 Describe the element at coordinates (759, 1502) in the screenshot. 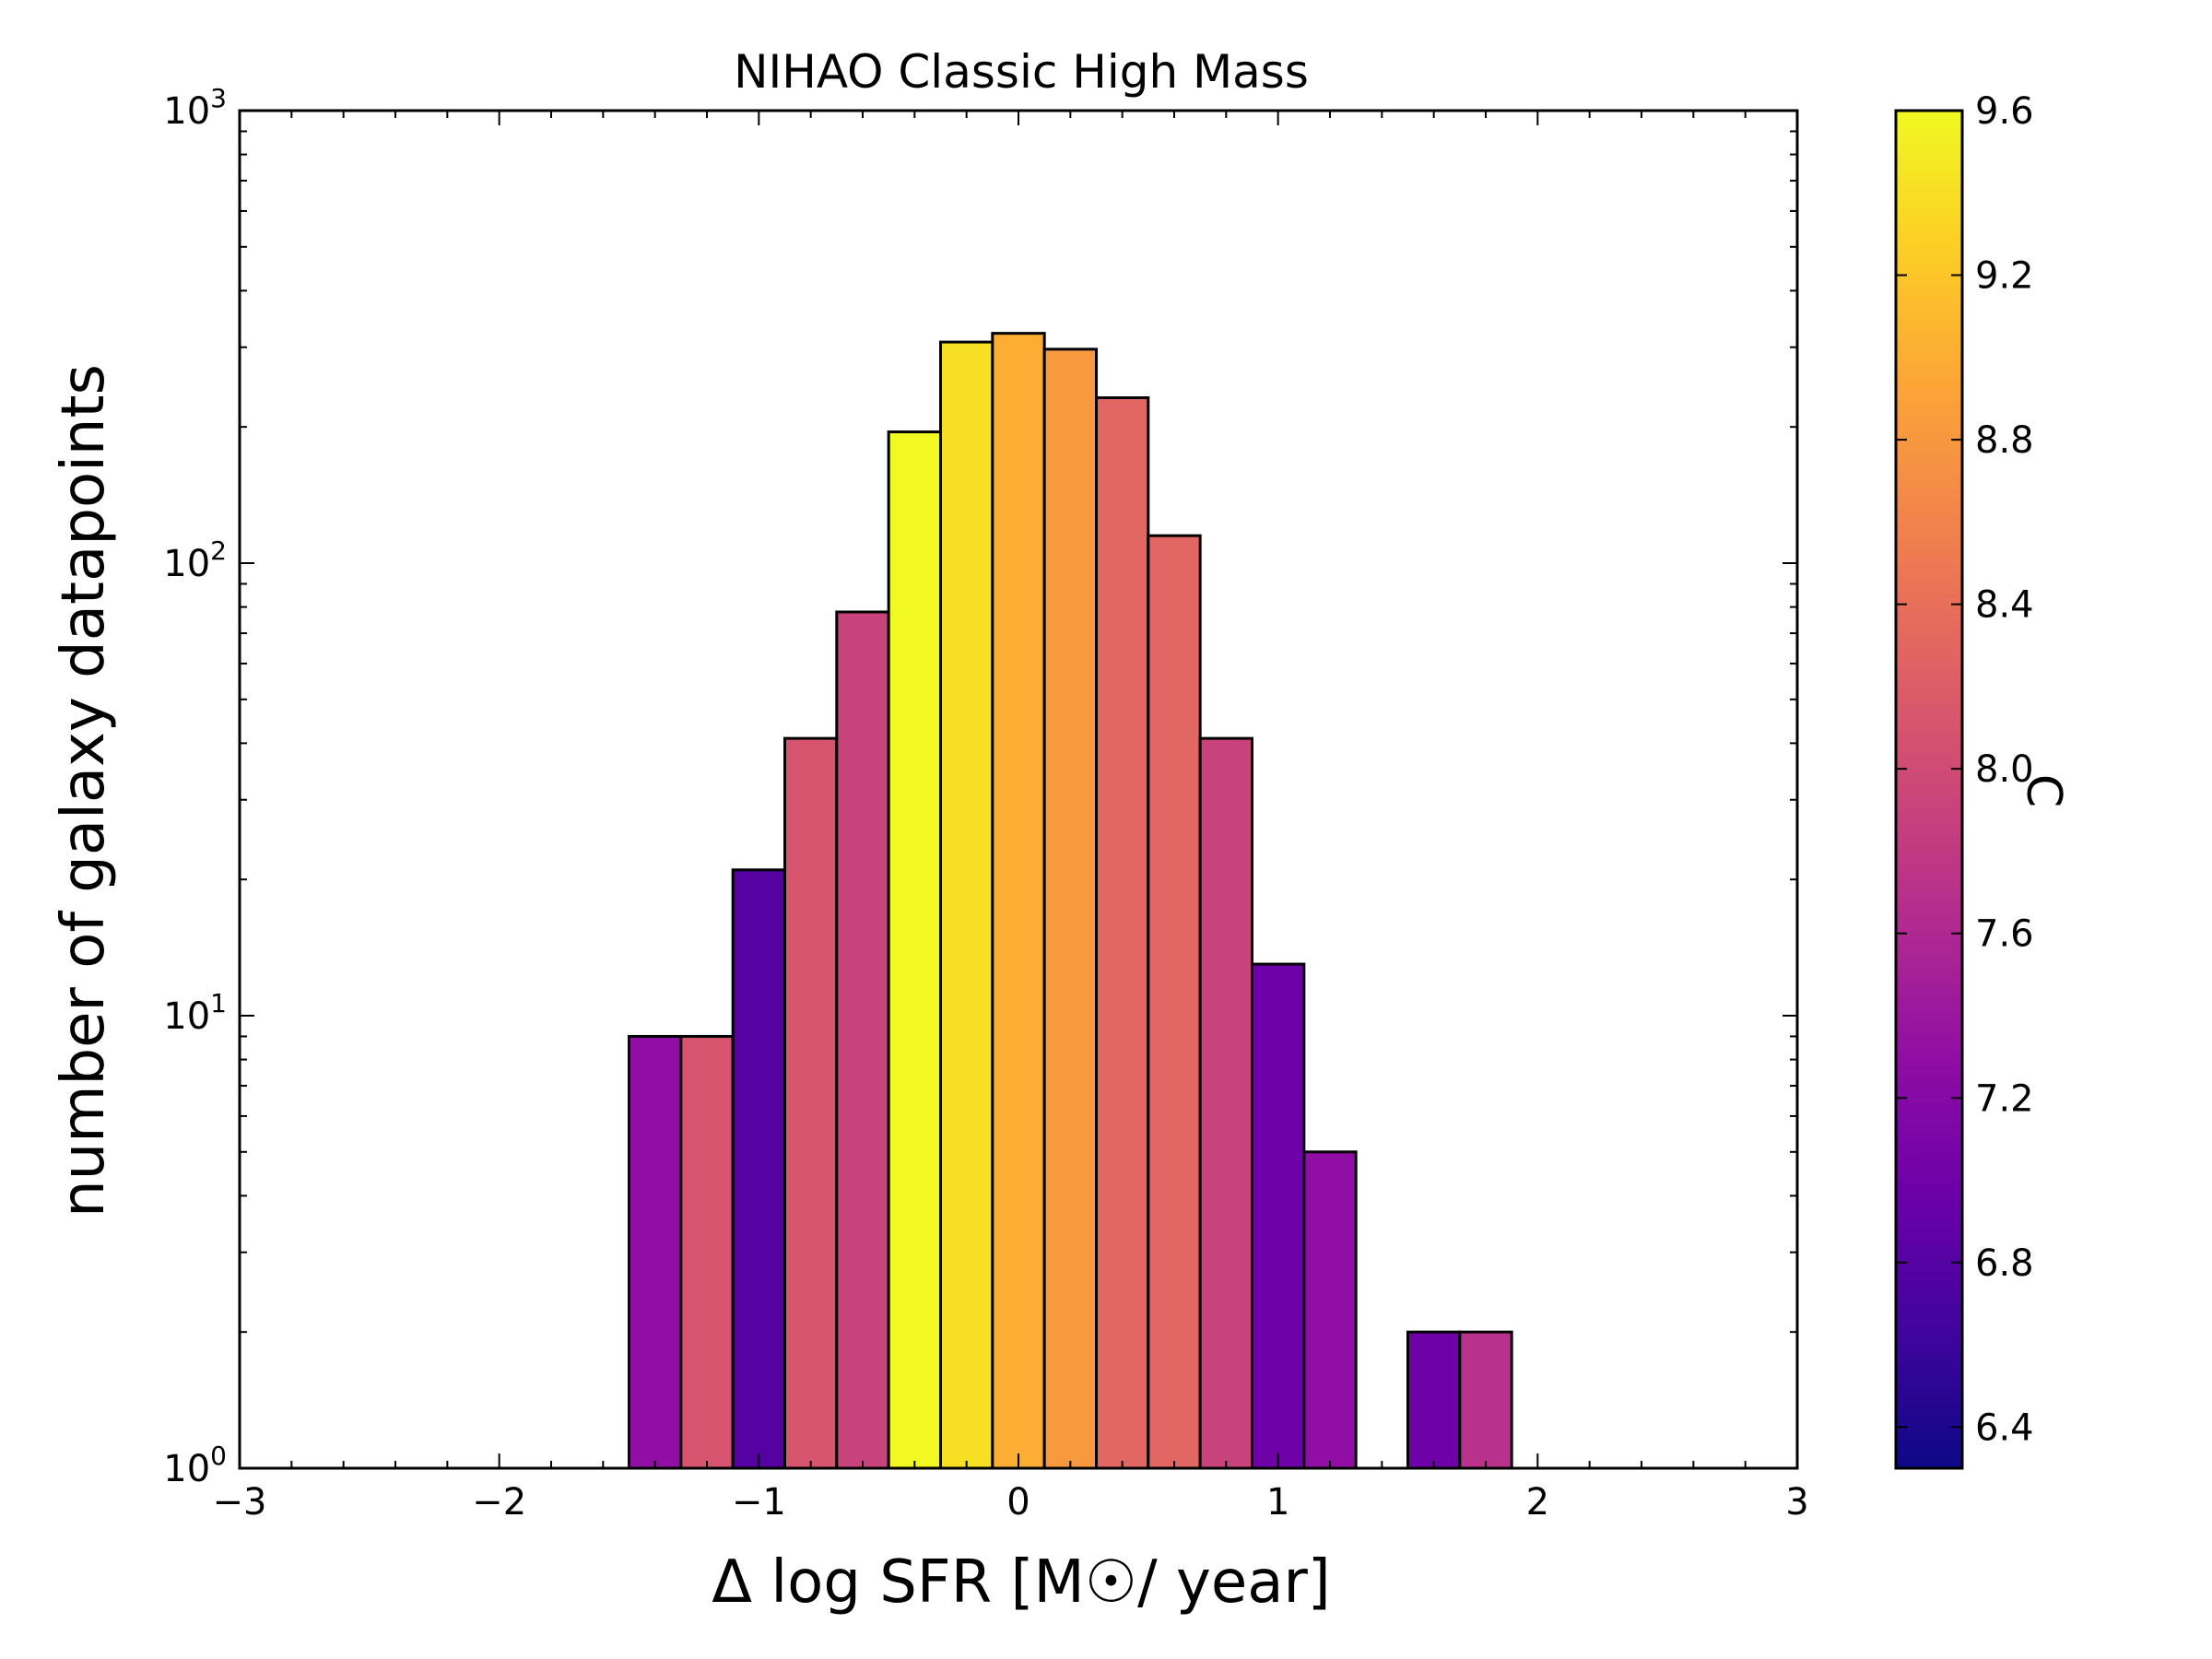

I see `x-tick-label: −1` at that location.